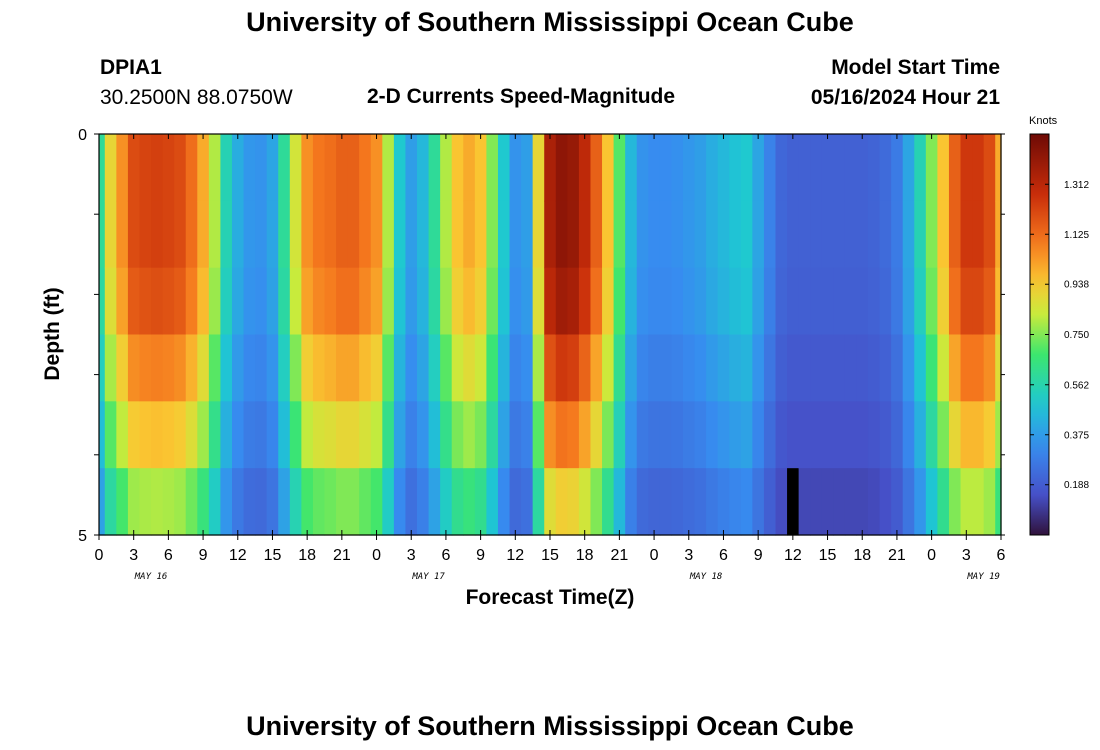 The width and height of the screenshot is (1100, 750). I want to click on day-label: MAY 16, so click(151, 577).